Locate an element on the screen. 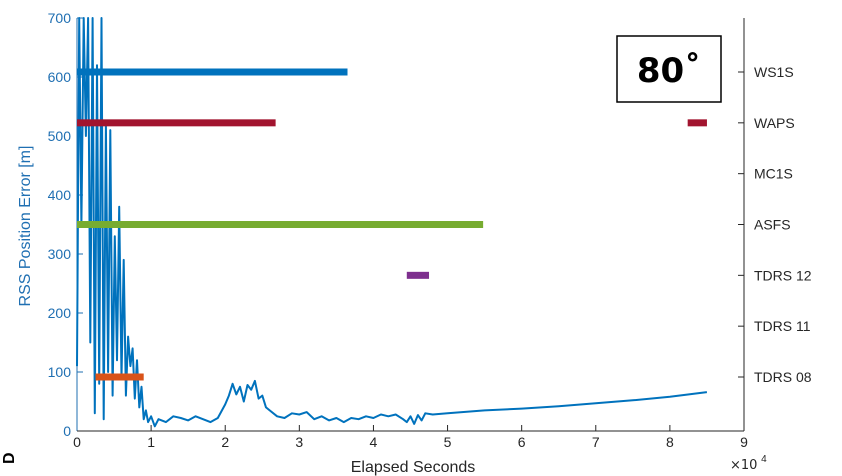 The image size is (842, 476). right-tick-label: TDRS 11 is located at coordinates (782, 326).